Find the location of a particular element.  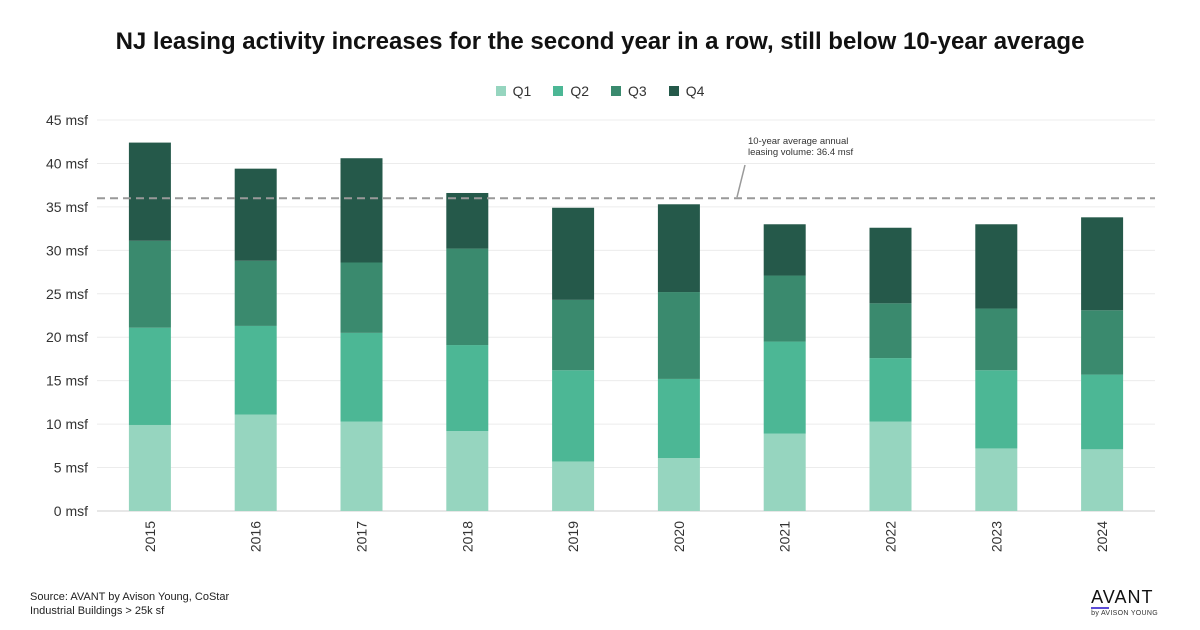

y-tick-label: 0 msf is located at coordinates (71, 511).